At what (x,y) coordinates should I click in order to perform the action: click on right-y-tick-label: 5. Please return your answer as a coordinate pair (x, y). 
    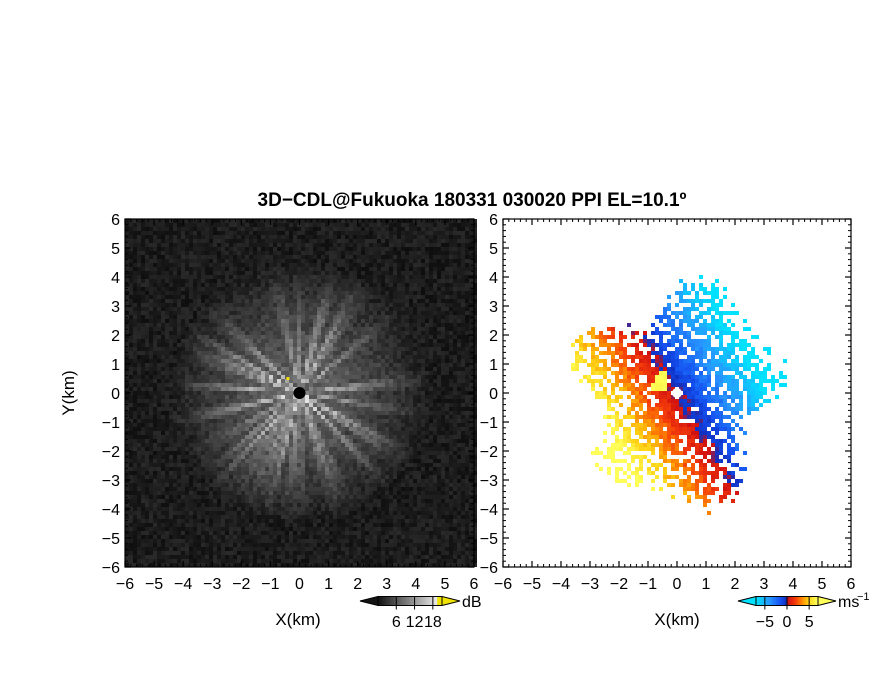
    Looking at the image, I should click on (493, 249).